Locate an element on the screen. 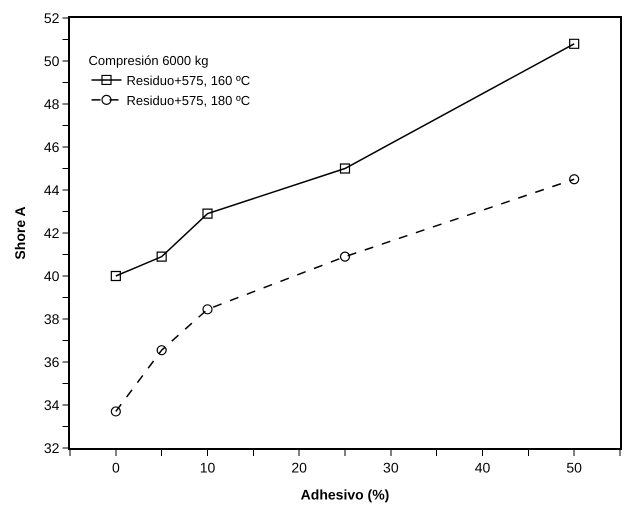  legend-label: Residuo+575, 180 ºC is located at coordinates (188, 100).